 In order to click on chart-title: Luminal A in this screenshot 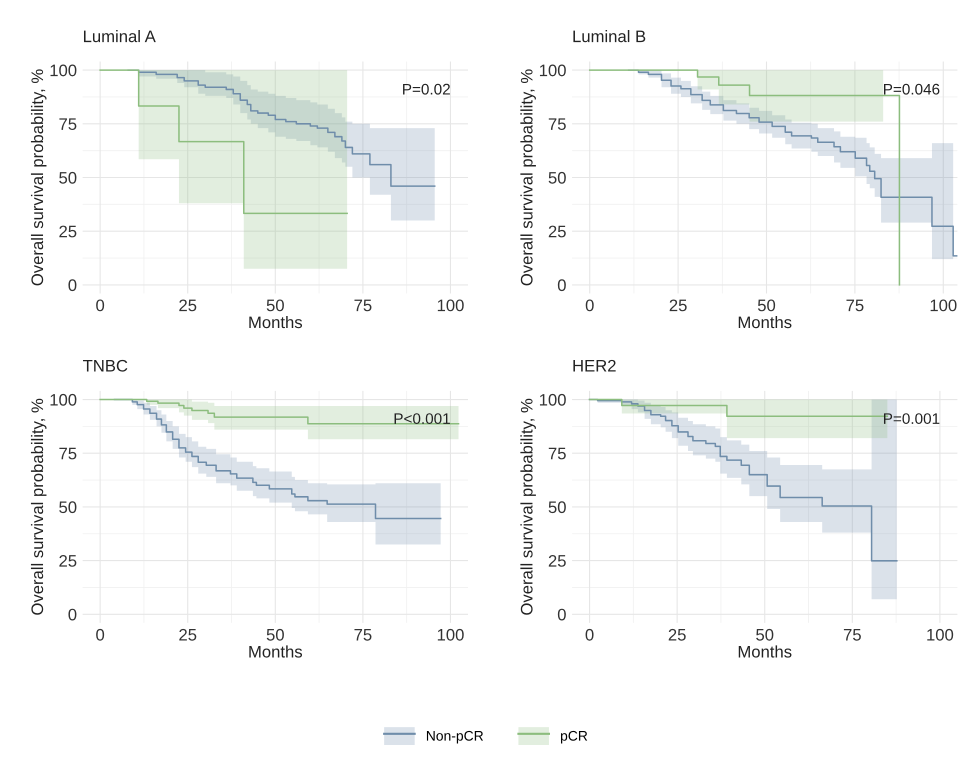, I will do `click(120, 36)`.